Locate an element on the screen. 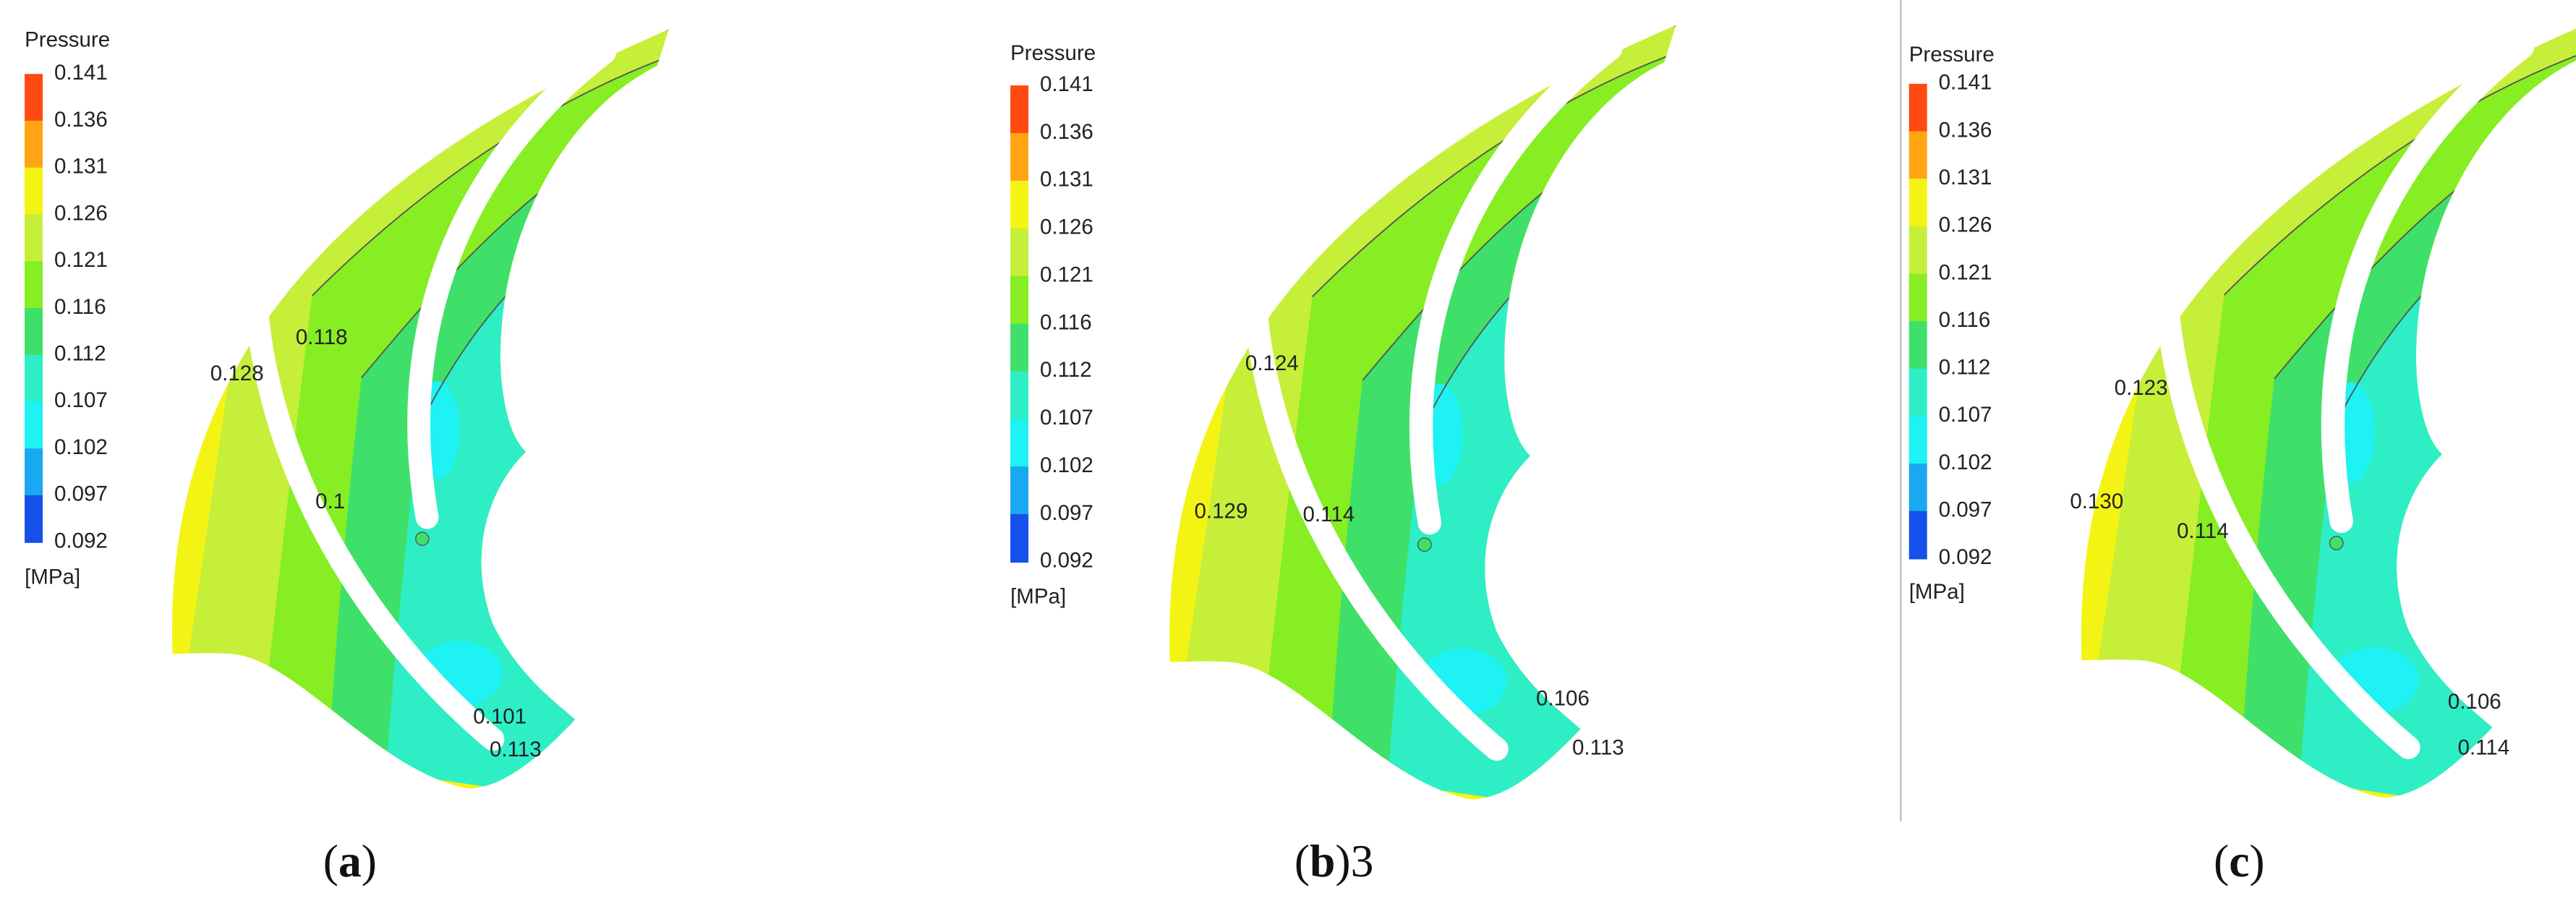 This screenshot has height=914, width=2576. caption-letter: c is located at coordinates (2239, 861).